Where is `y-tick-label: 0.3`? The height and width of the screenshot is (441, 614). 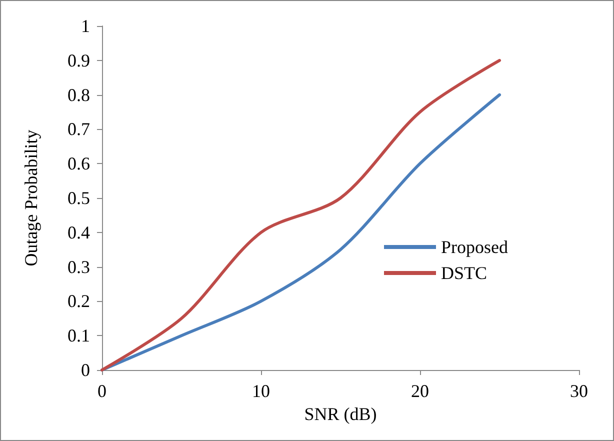 y-tick-label: 0.3 is located at coordinates (79, 266).